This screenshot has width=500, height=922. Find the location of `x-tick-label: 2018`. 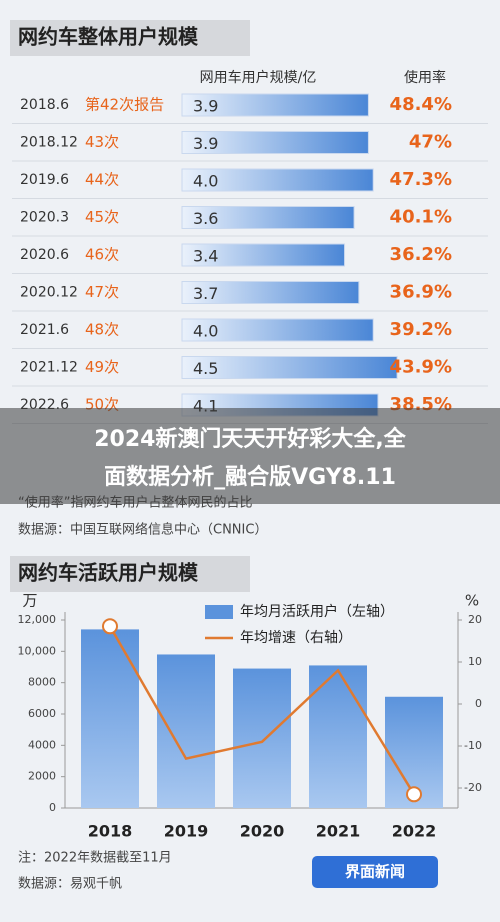

x-tick-label: 2018 is located at coordinates (110, 831).